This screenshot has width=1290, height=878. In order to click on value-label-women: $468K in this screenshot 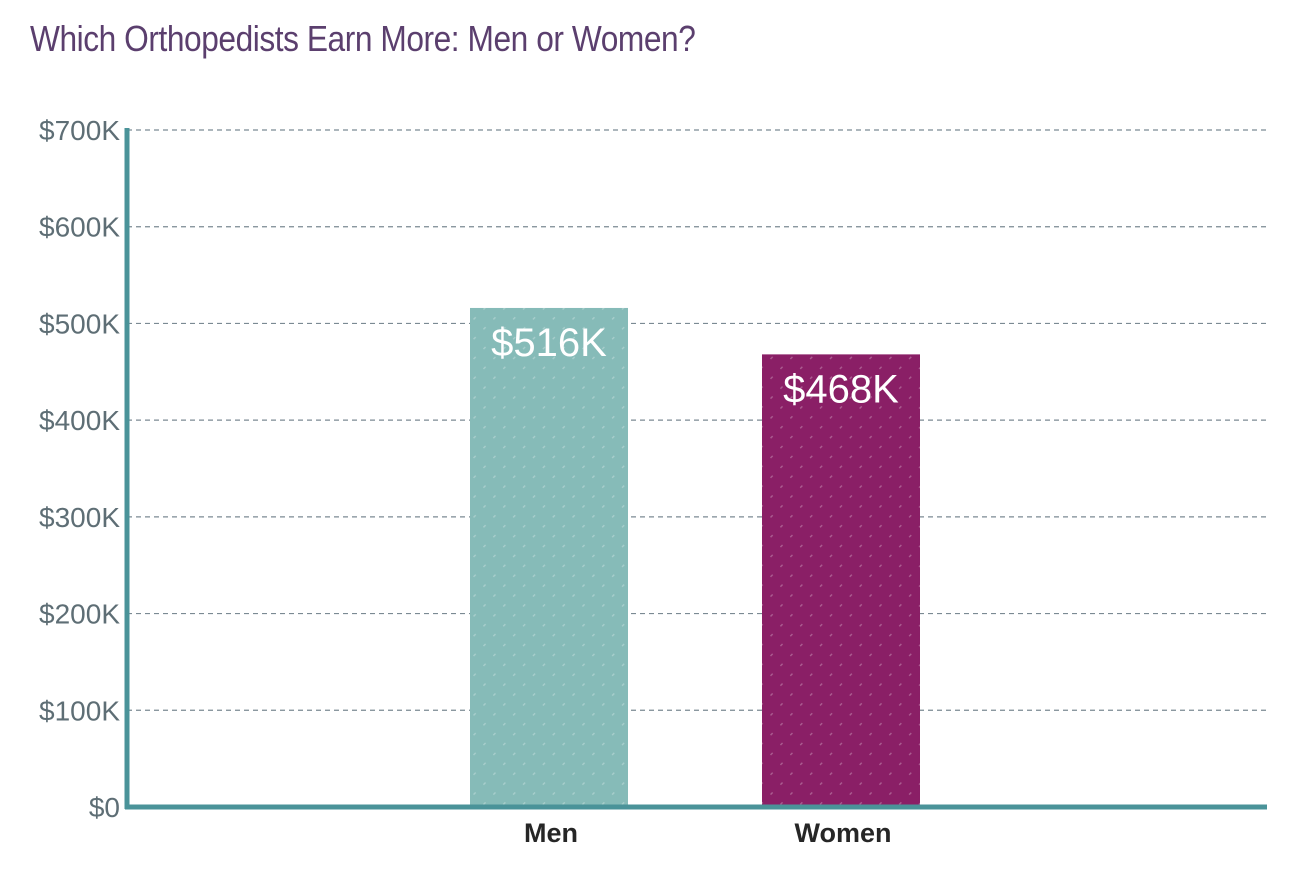, I will do `click(841, 389)`.